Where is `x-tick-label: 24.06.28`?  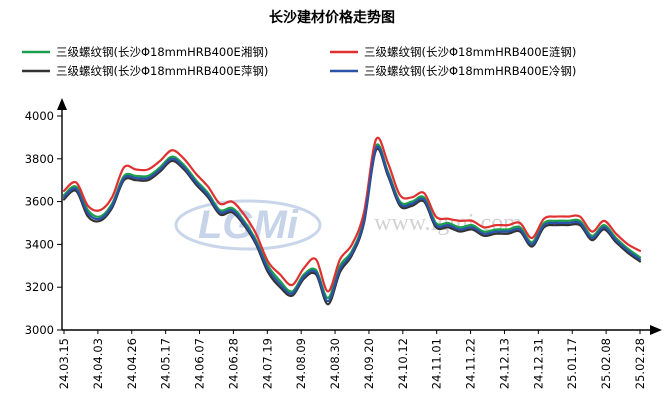
x-tick-label: 24.06.28 is located at coordinates (233, 363).